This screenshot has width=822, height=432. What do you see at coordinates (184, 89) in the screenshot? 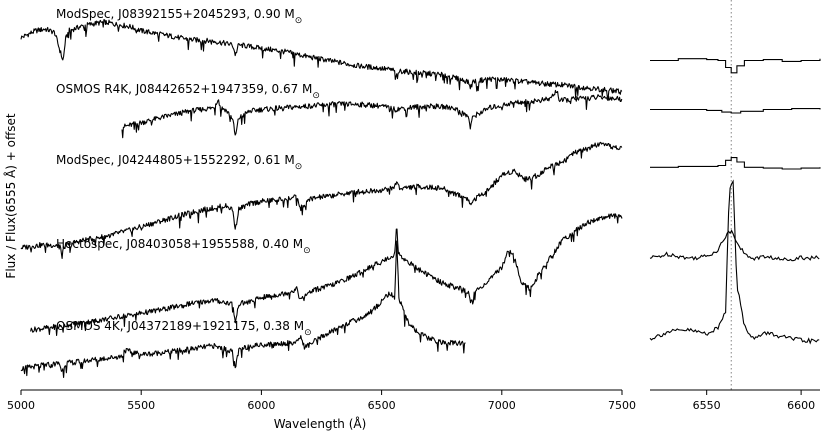
I see `spectrum-label-text-2: OSMOS R4K, J08442652+1947359, 0.67 M` at bounding box center [184, 89].